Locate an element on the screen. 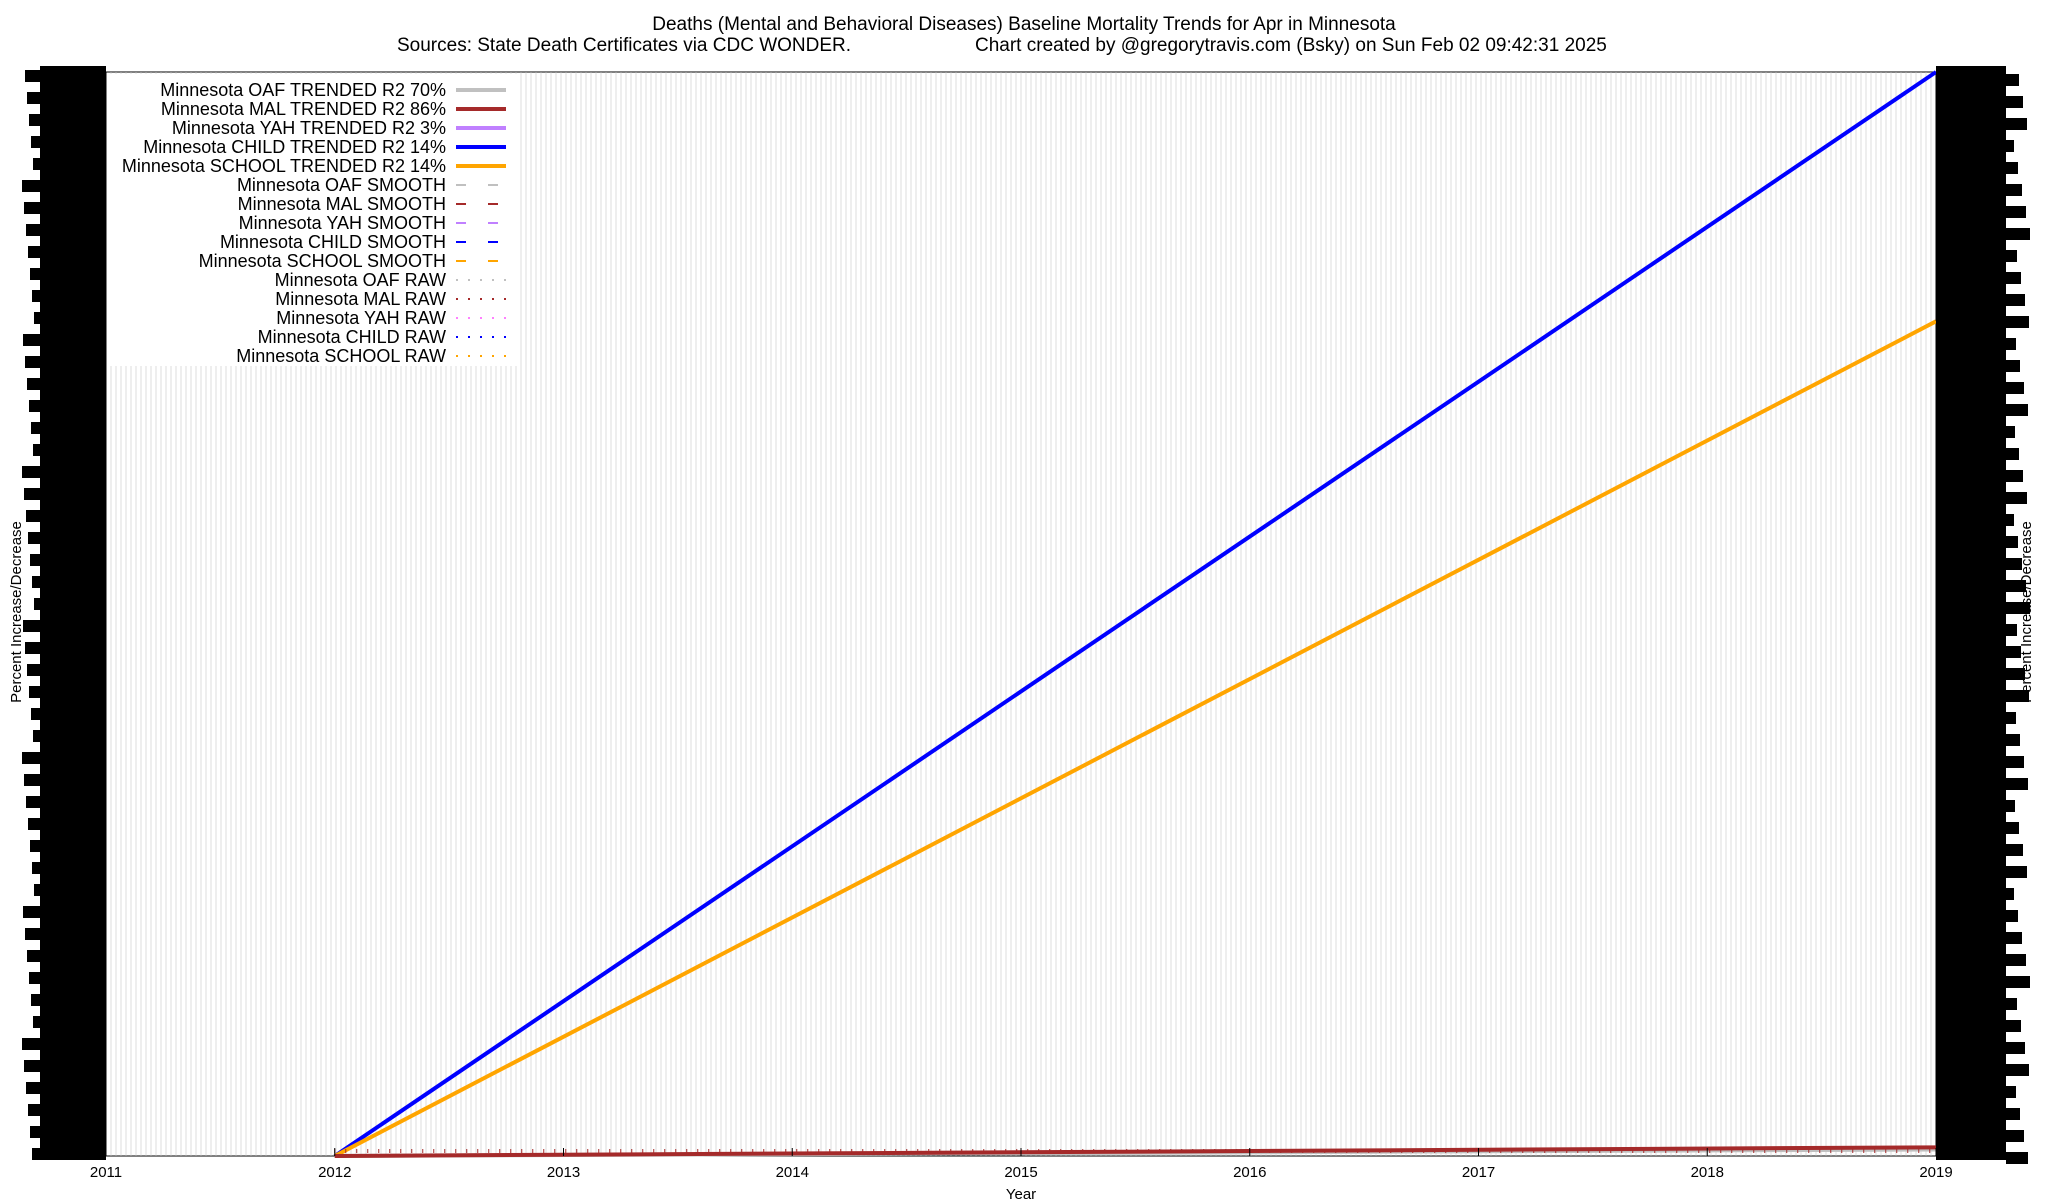 Image resolution: width=2048 pixels, height=1200 pixels. legend-label: Minnesota YAH RAW is located at coordinates (361, 318).